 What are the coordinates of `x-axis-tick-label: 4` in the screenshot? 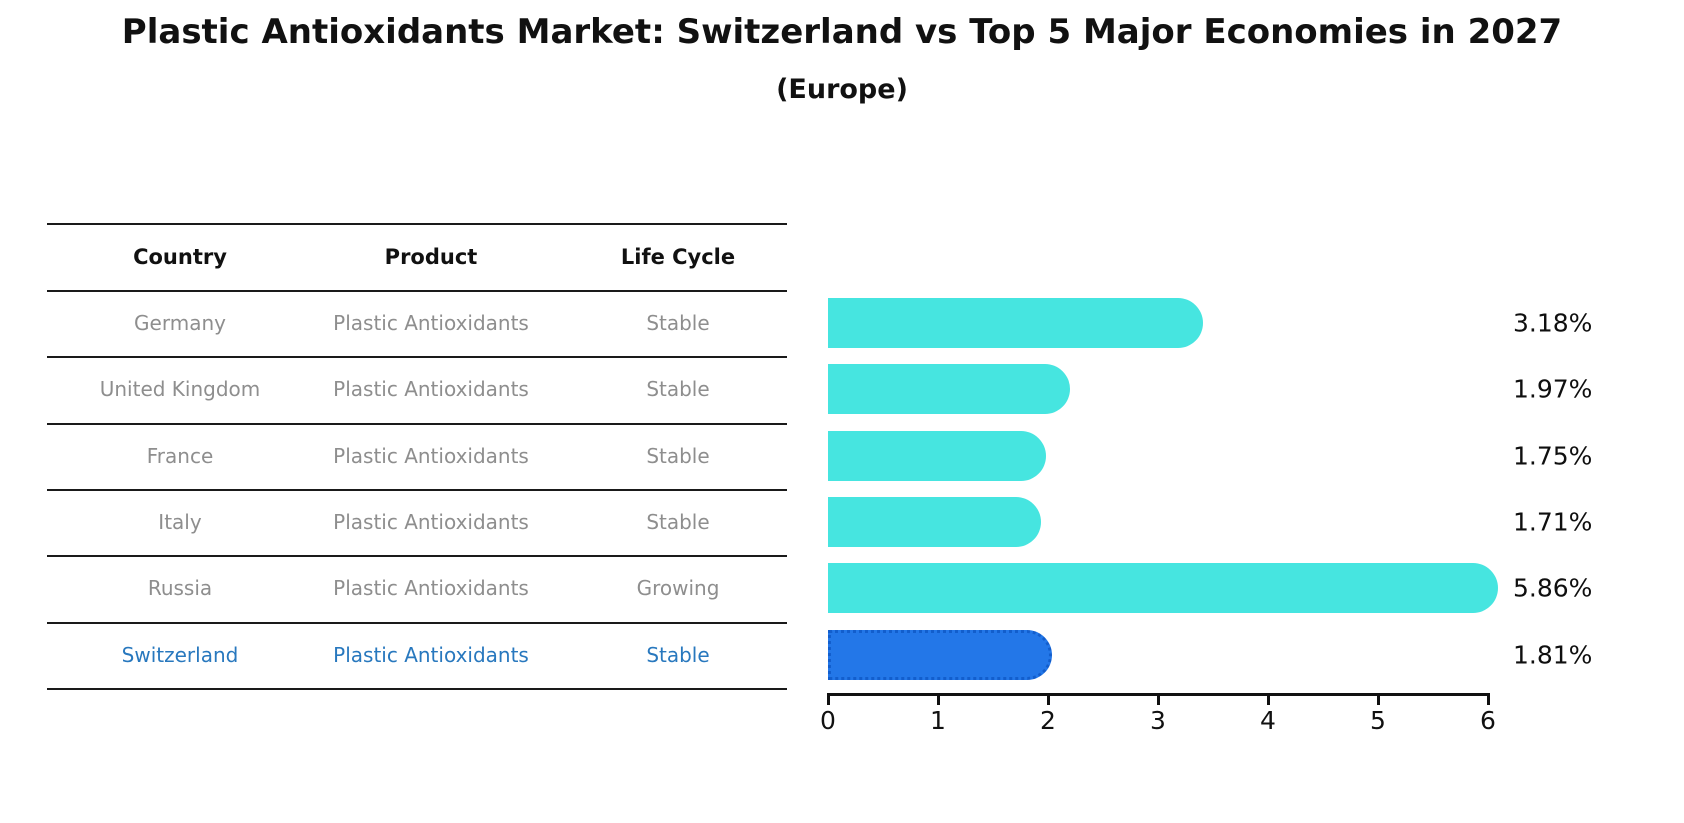 It's located at (1268, 720).